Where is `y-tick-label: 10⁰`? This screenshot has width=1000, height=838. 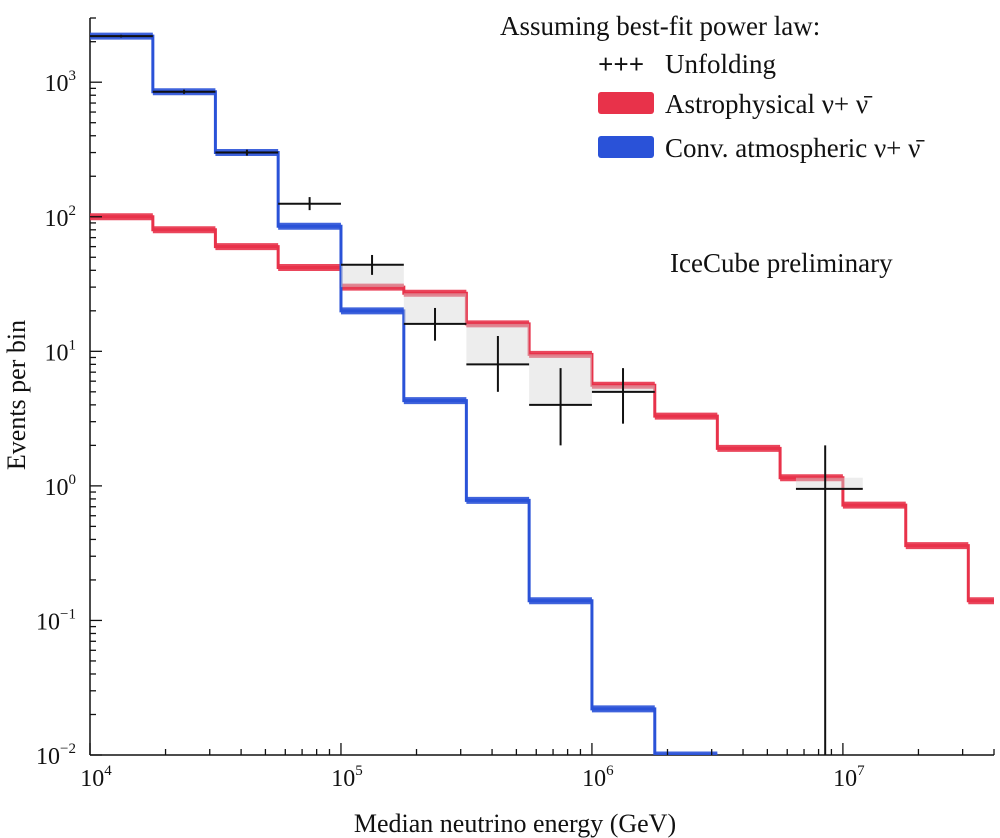
y-tick-label: 10⁰ is located at coordinates (61, 486).